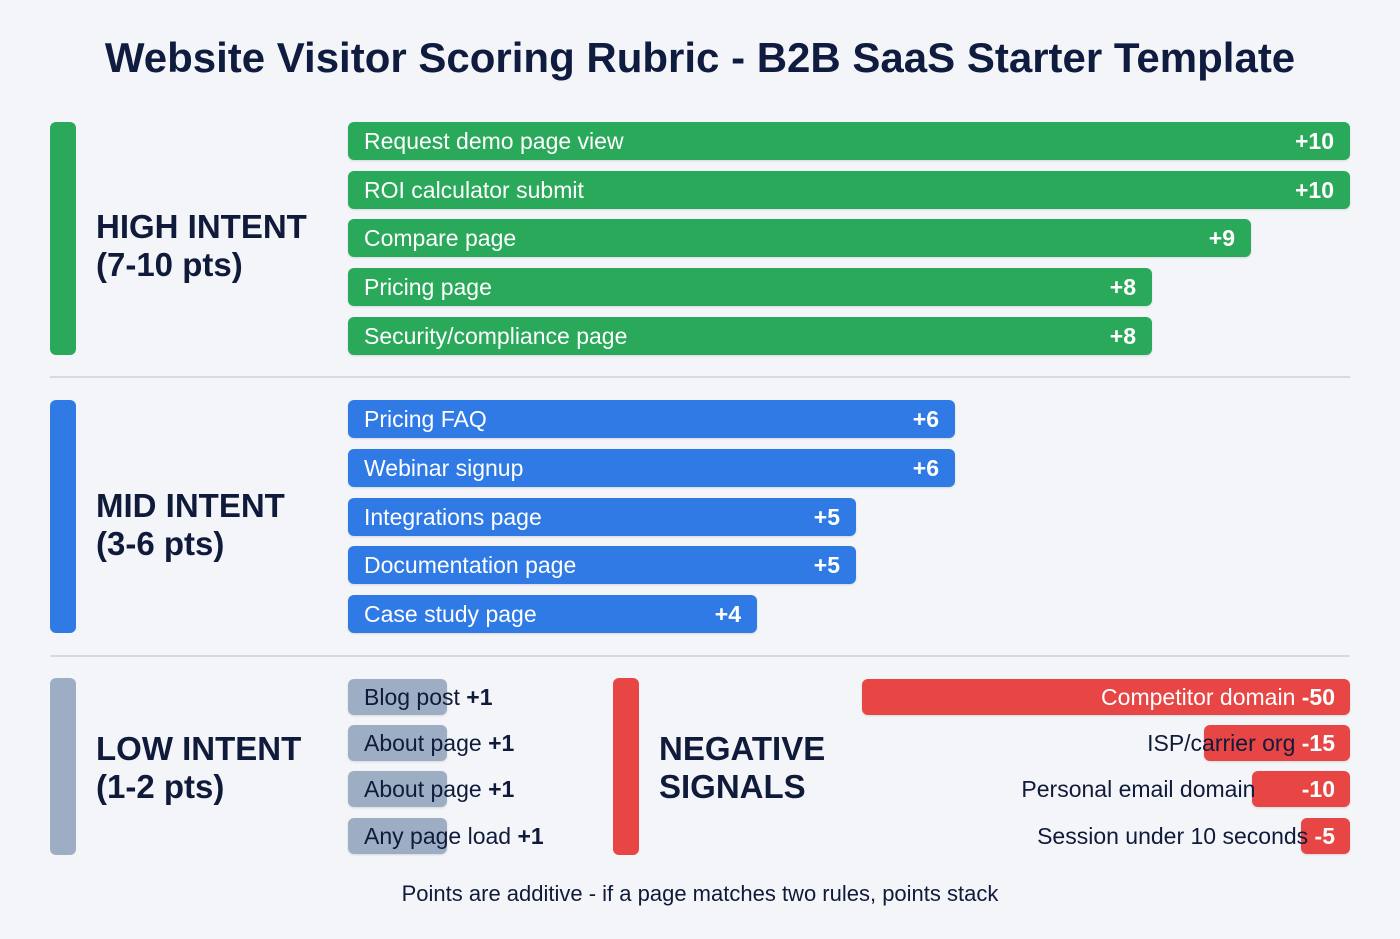  What do you see at coordinates (1318, 789) in the screenshot?
I see `bar-value: -10` at bounding box center [1318, 789].